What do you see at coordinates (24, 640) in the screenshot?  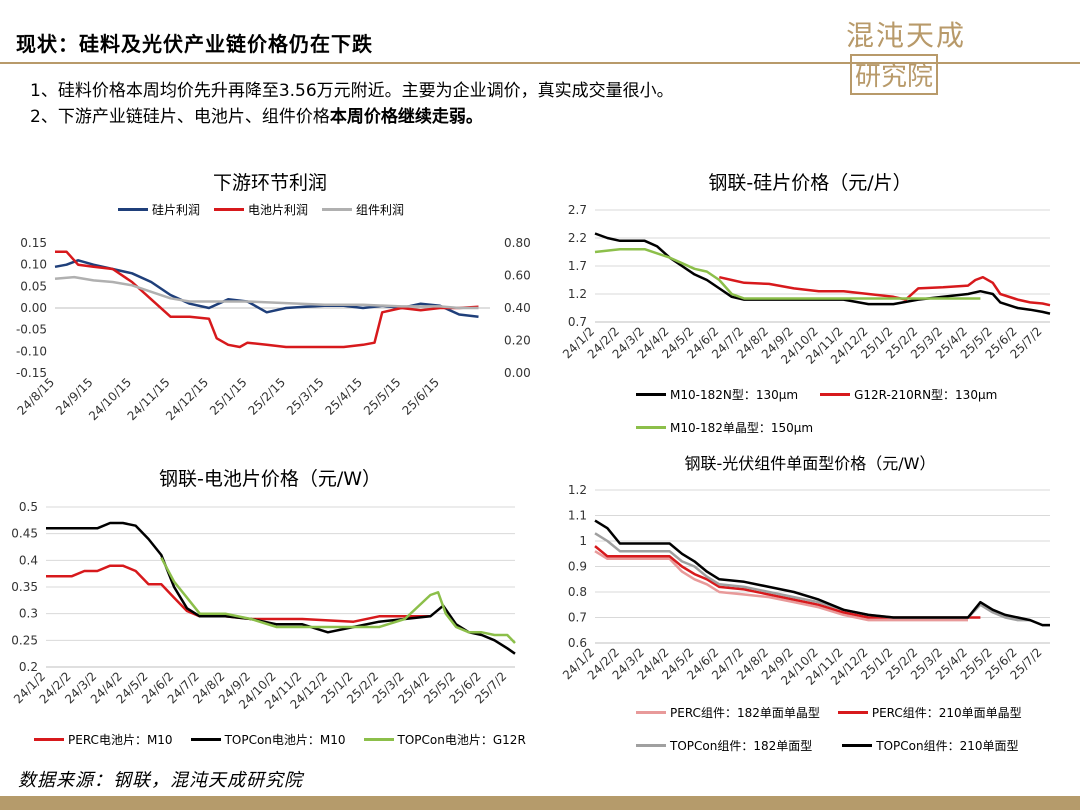 I see `y-tick-label: 0.25` at bounding box center [24, 640].